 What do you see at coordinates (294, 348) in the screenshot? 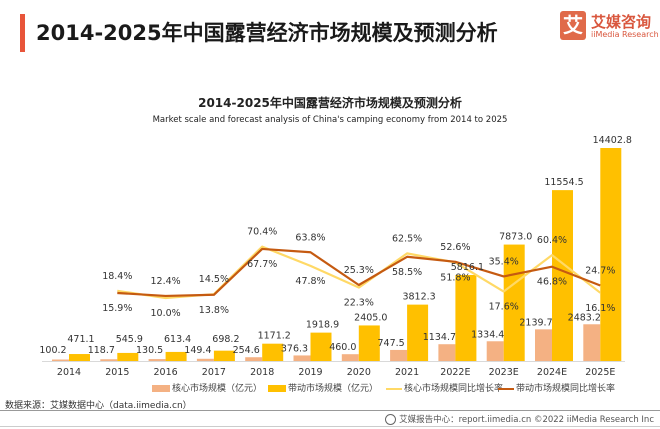
I see `data-label-core-size: 376.3` at bounding box center [294, 348].